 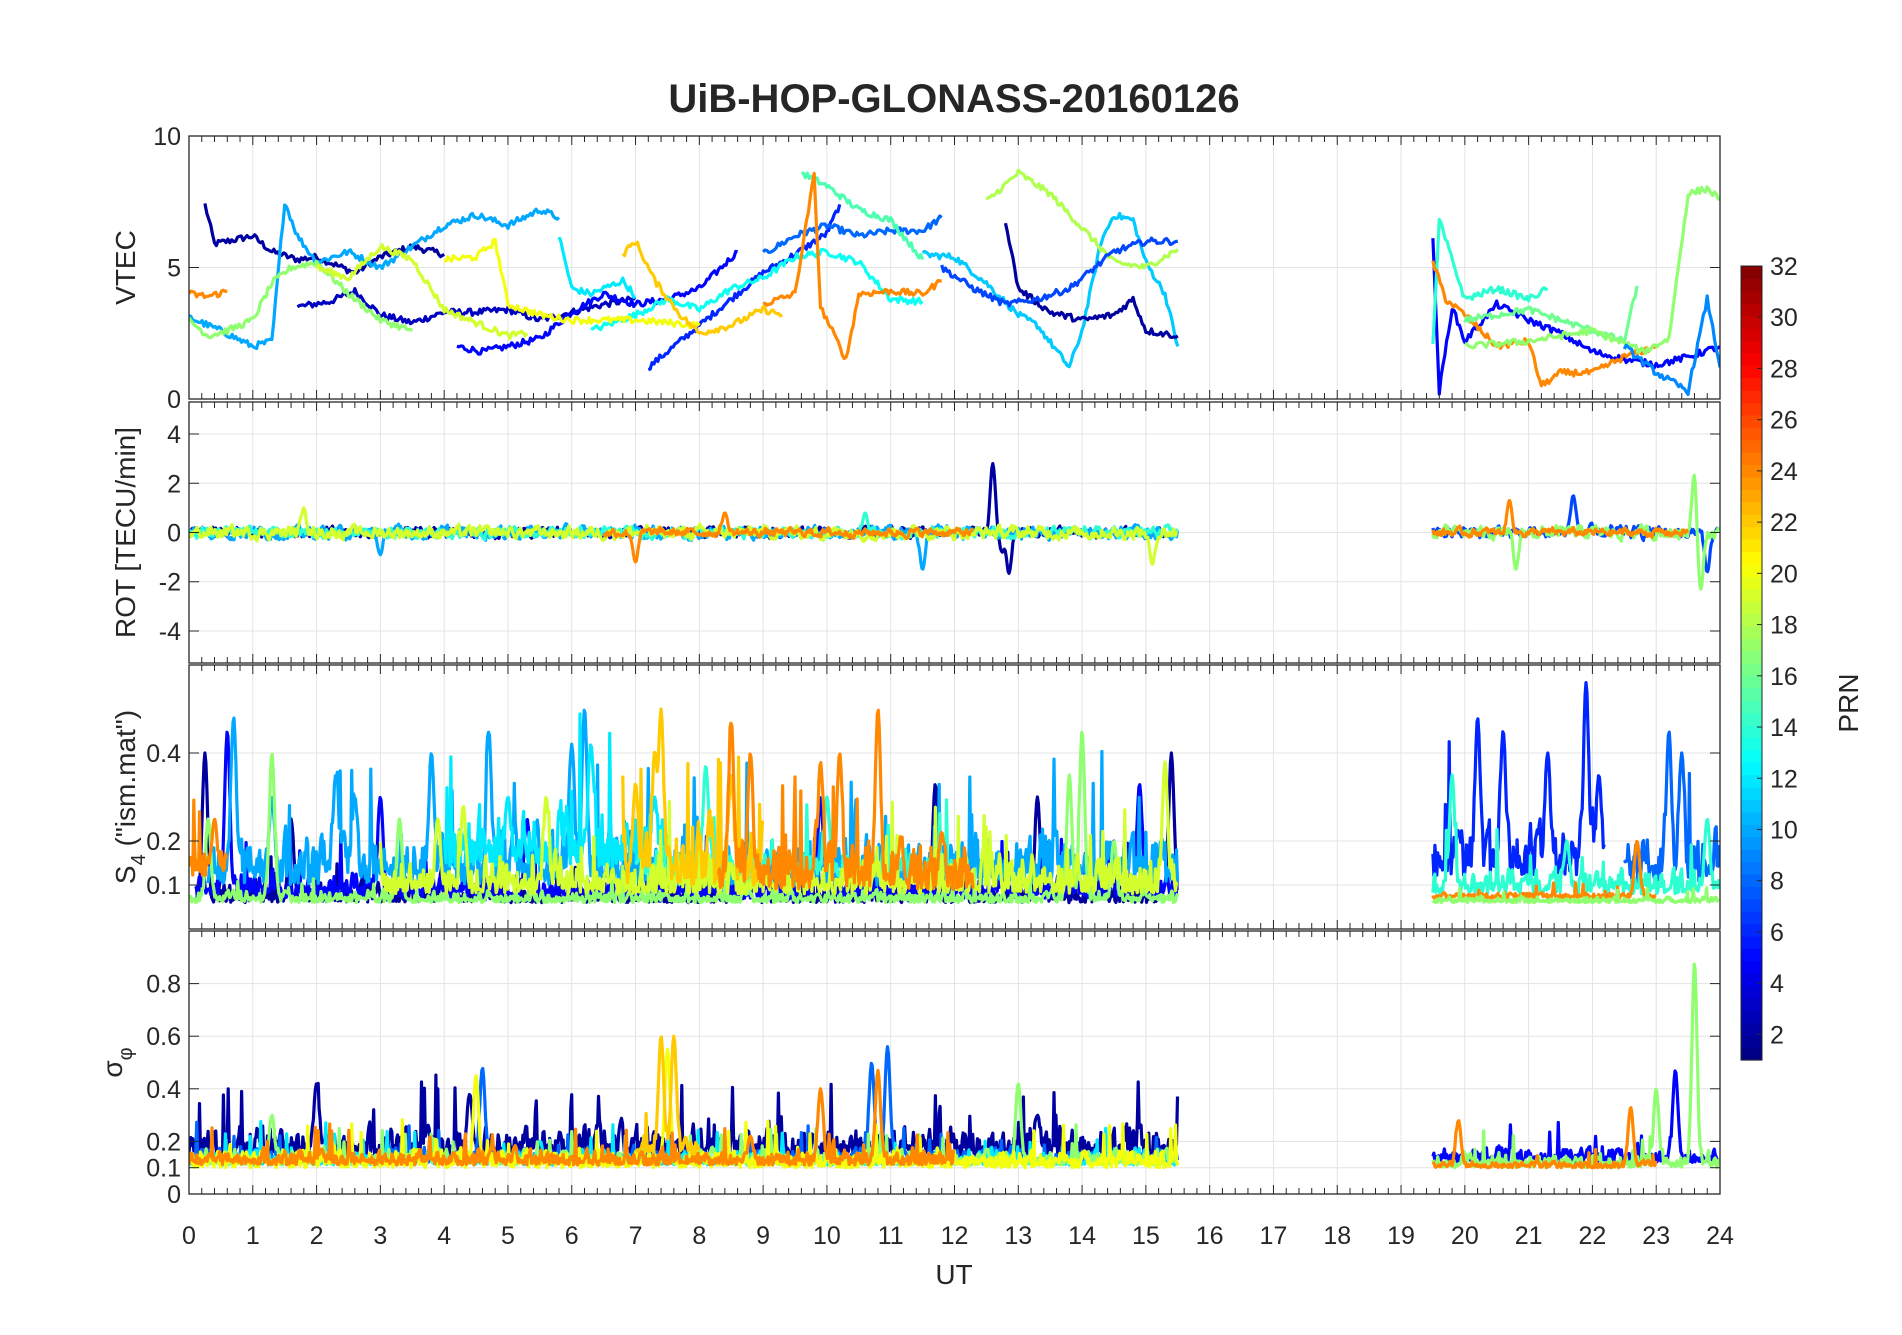 What do you see at coordinates (953, 1274) in the screenshot?
I see `x-axis-label: UT` at bounding box center [953, 1274].